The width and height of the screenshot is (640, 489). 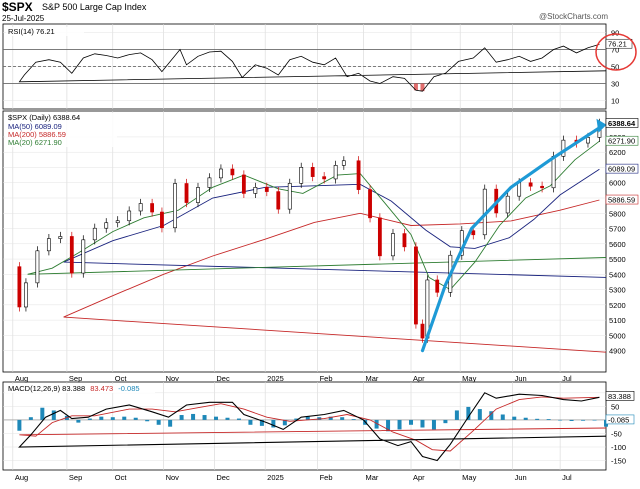 I want to click on rsi-oversold-shade, so click(x=422, y=87).